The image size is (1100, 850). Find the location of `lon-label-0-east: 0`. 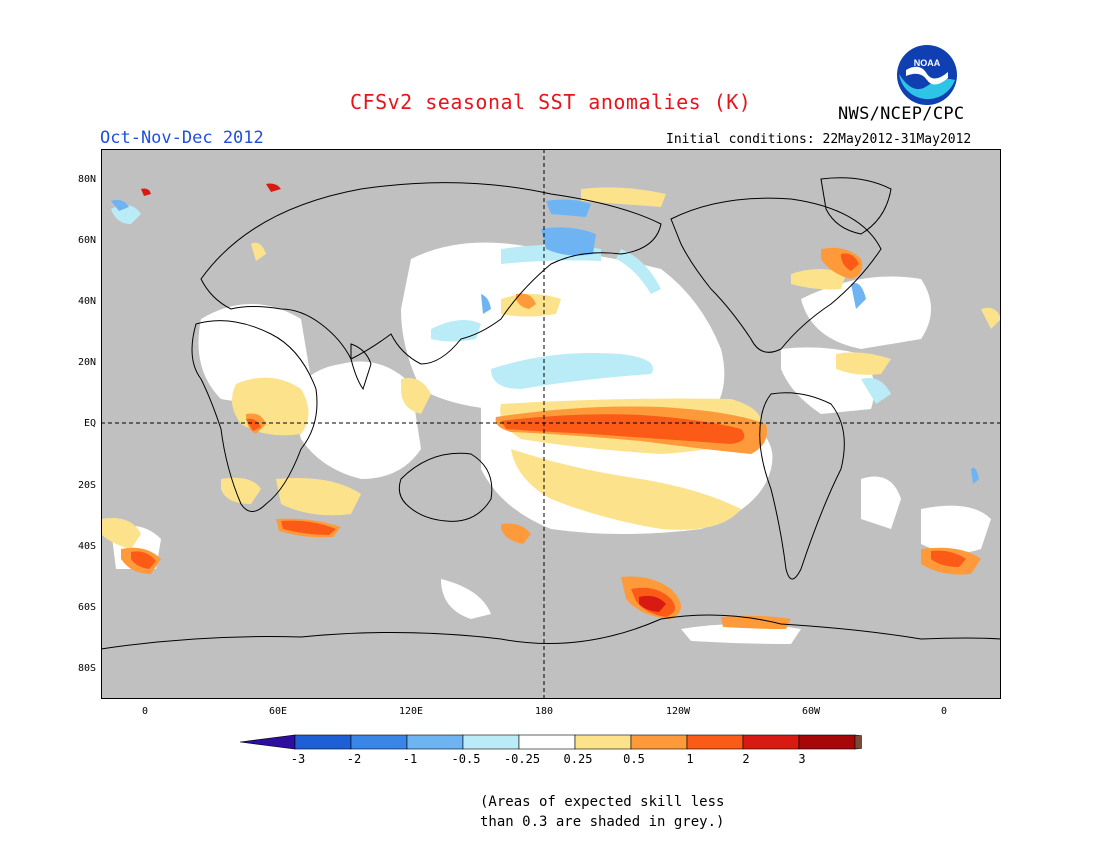

lon-label-0-east: 0 is located at coordinates (944, 711).